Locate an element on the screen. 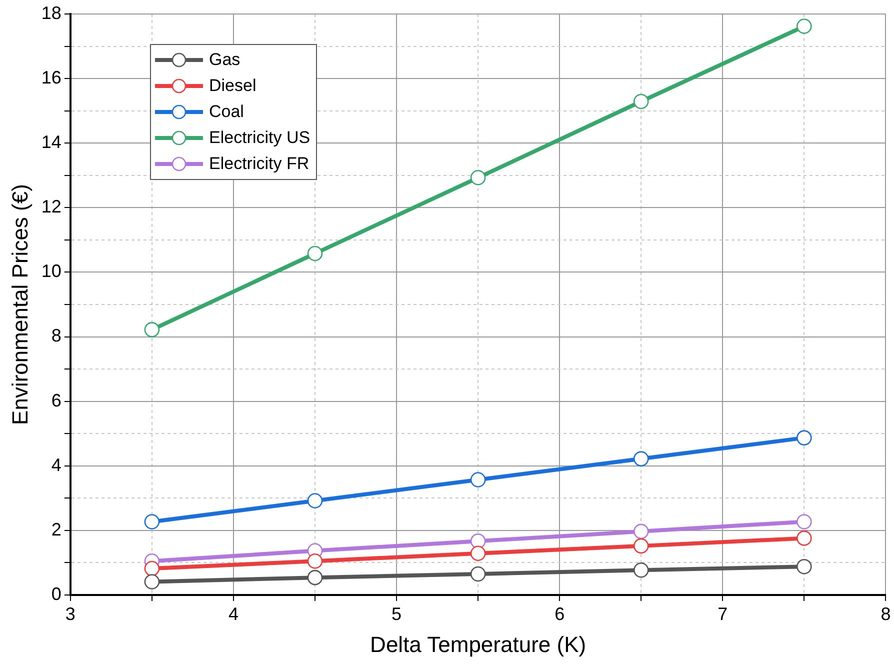  y-tick-label: 10 is located at coordinates (51, 271).